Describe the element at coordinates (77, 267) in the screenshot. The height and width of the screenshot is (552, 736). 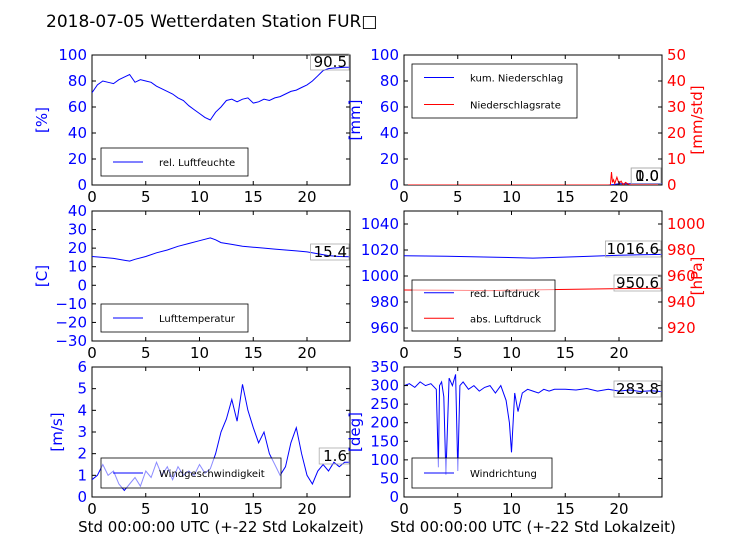
I see `ytick-label: 10` at that location.